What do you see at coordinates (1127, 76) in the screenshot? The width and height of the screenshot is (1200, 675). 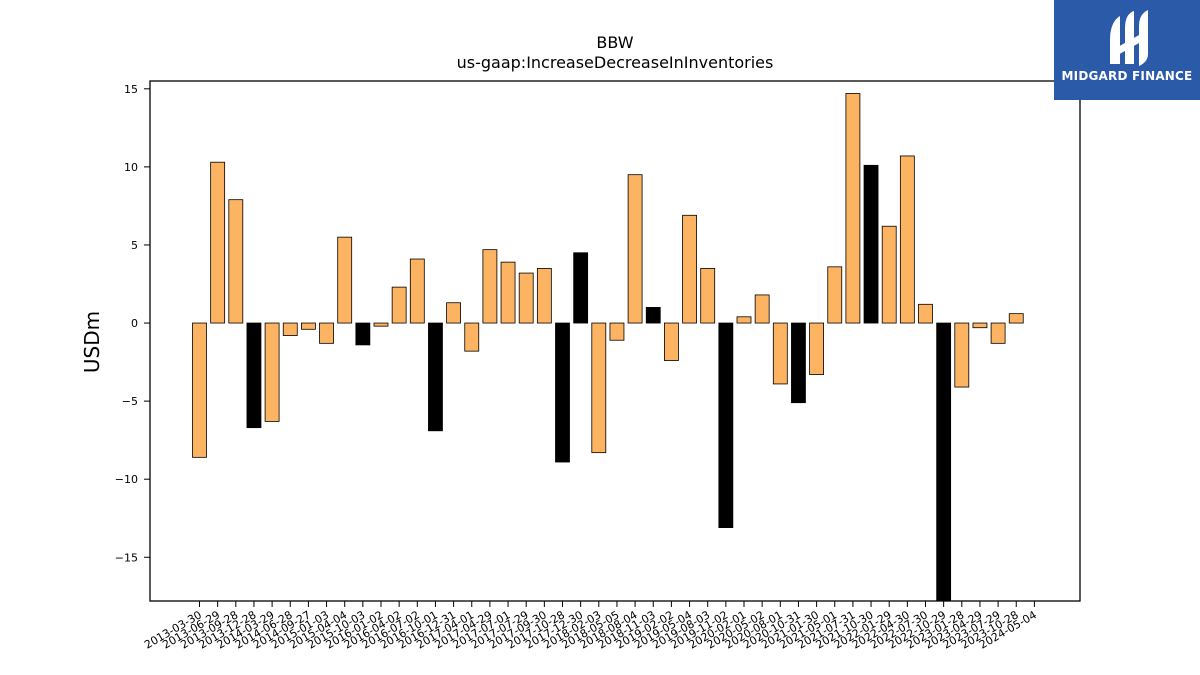 I see `logo-text: MIDGARD FINANCE` at bounding box center [1127, 76].